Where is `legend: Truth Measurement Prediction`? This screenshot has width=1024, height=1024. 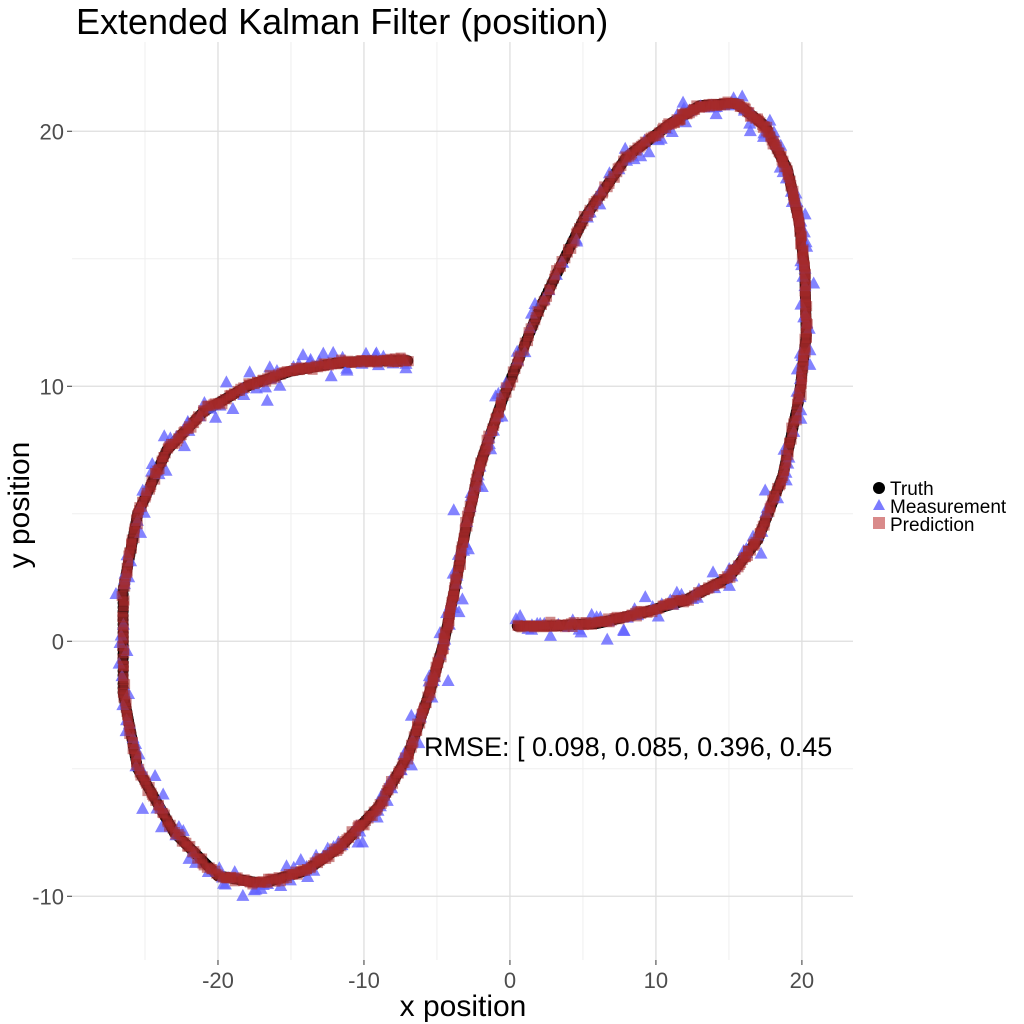
legend: Truth Measurement Prediction is located at coordinates (940, 507).